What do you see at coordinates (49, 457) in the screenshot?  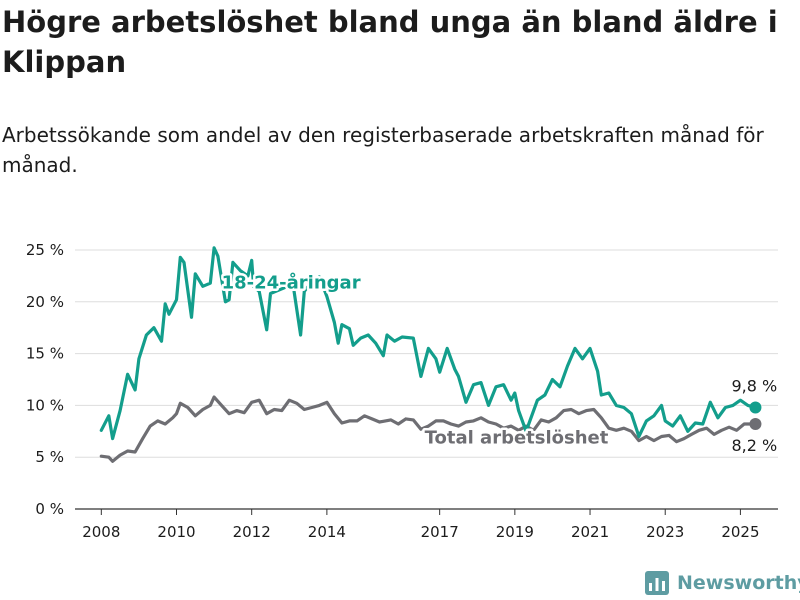 I see `y-tick-label: 5 %` at bounding box center [49, 457].